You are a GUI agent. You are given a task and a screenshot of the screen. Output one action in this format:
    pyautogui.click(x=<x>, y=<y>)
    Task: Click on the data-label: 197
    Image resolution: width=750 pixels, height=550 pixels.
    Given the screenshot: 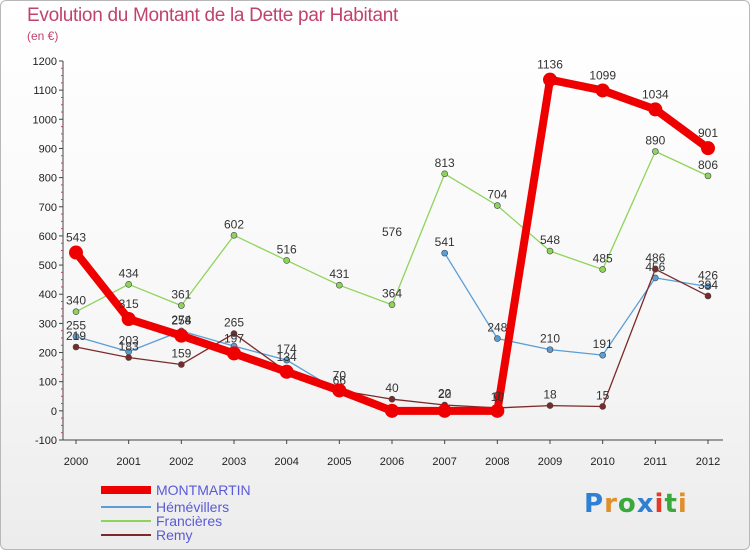 What is the action you would take?
    pyautogui.click(x=234, y=338)
    